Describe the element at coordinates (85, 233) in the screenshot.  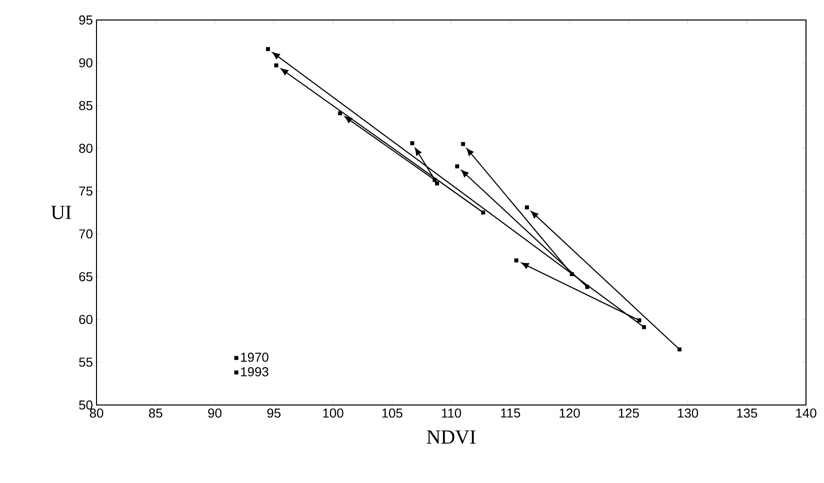
I see `y-tick-label: 70` at that location.